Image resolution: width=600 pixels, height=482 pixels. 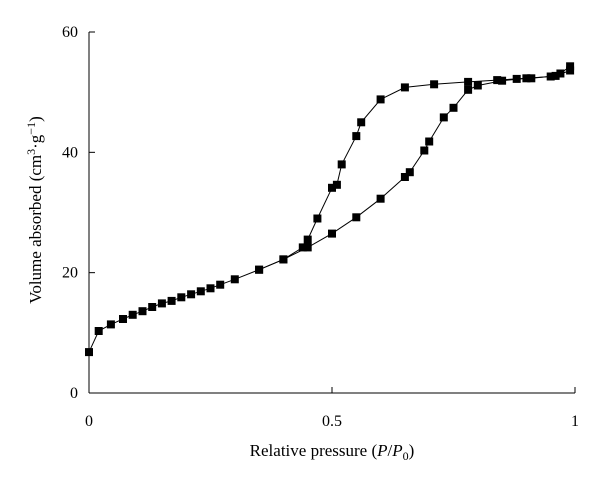 I want to click on x-tick-label: 0, so click(x=89, y=421).